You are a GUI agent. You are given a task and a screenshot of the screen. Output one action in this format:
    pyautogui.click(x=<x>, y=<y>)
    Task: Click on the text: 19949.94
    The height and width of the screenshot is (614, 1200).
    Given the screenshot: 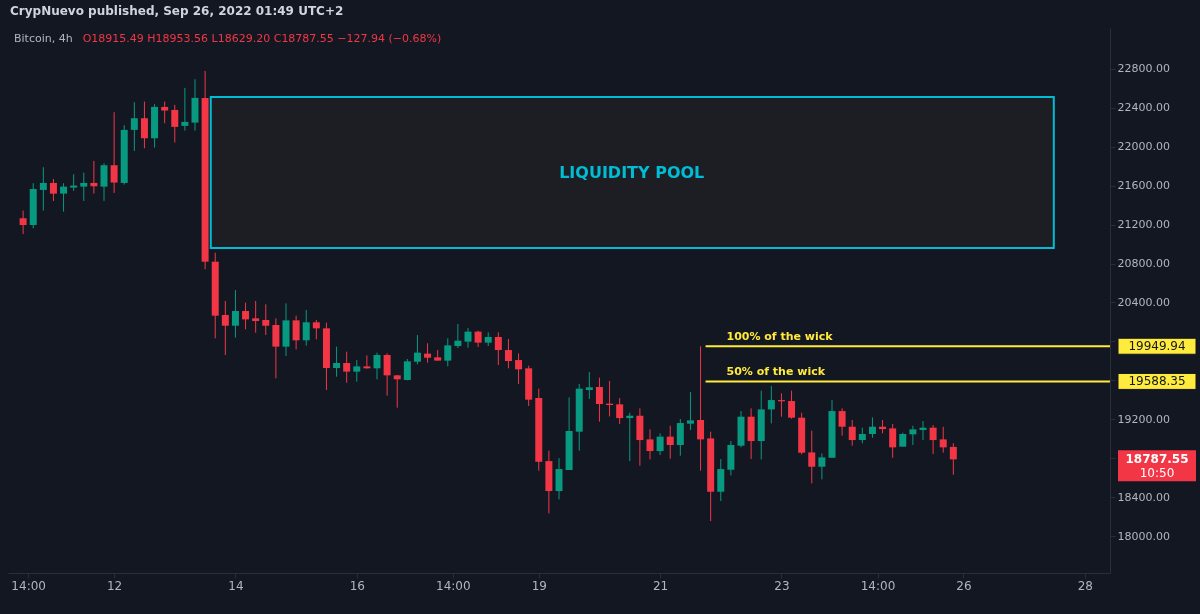 What is the action you would take?
    pyautogui.click(x=1157, y=346)
    